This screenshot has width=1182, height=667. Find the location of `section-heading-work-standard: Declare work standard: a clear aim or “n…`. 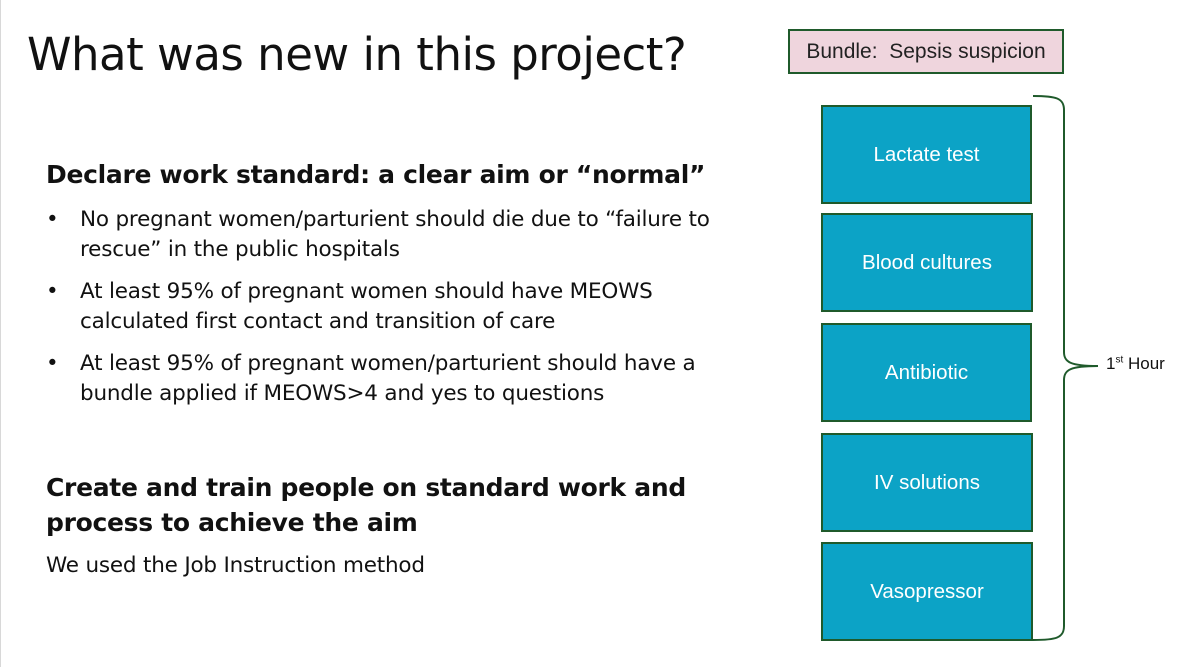

section-heading-work-standard: Declare work standard: a clear aim or “n… is located at coordinates (376, 174).